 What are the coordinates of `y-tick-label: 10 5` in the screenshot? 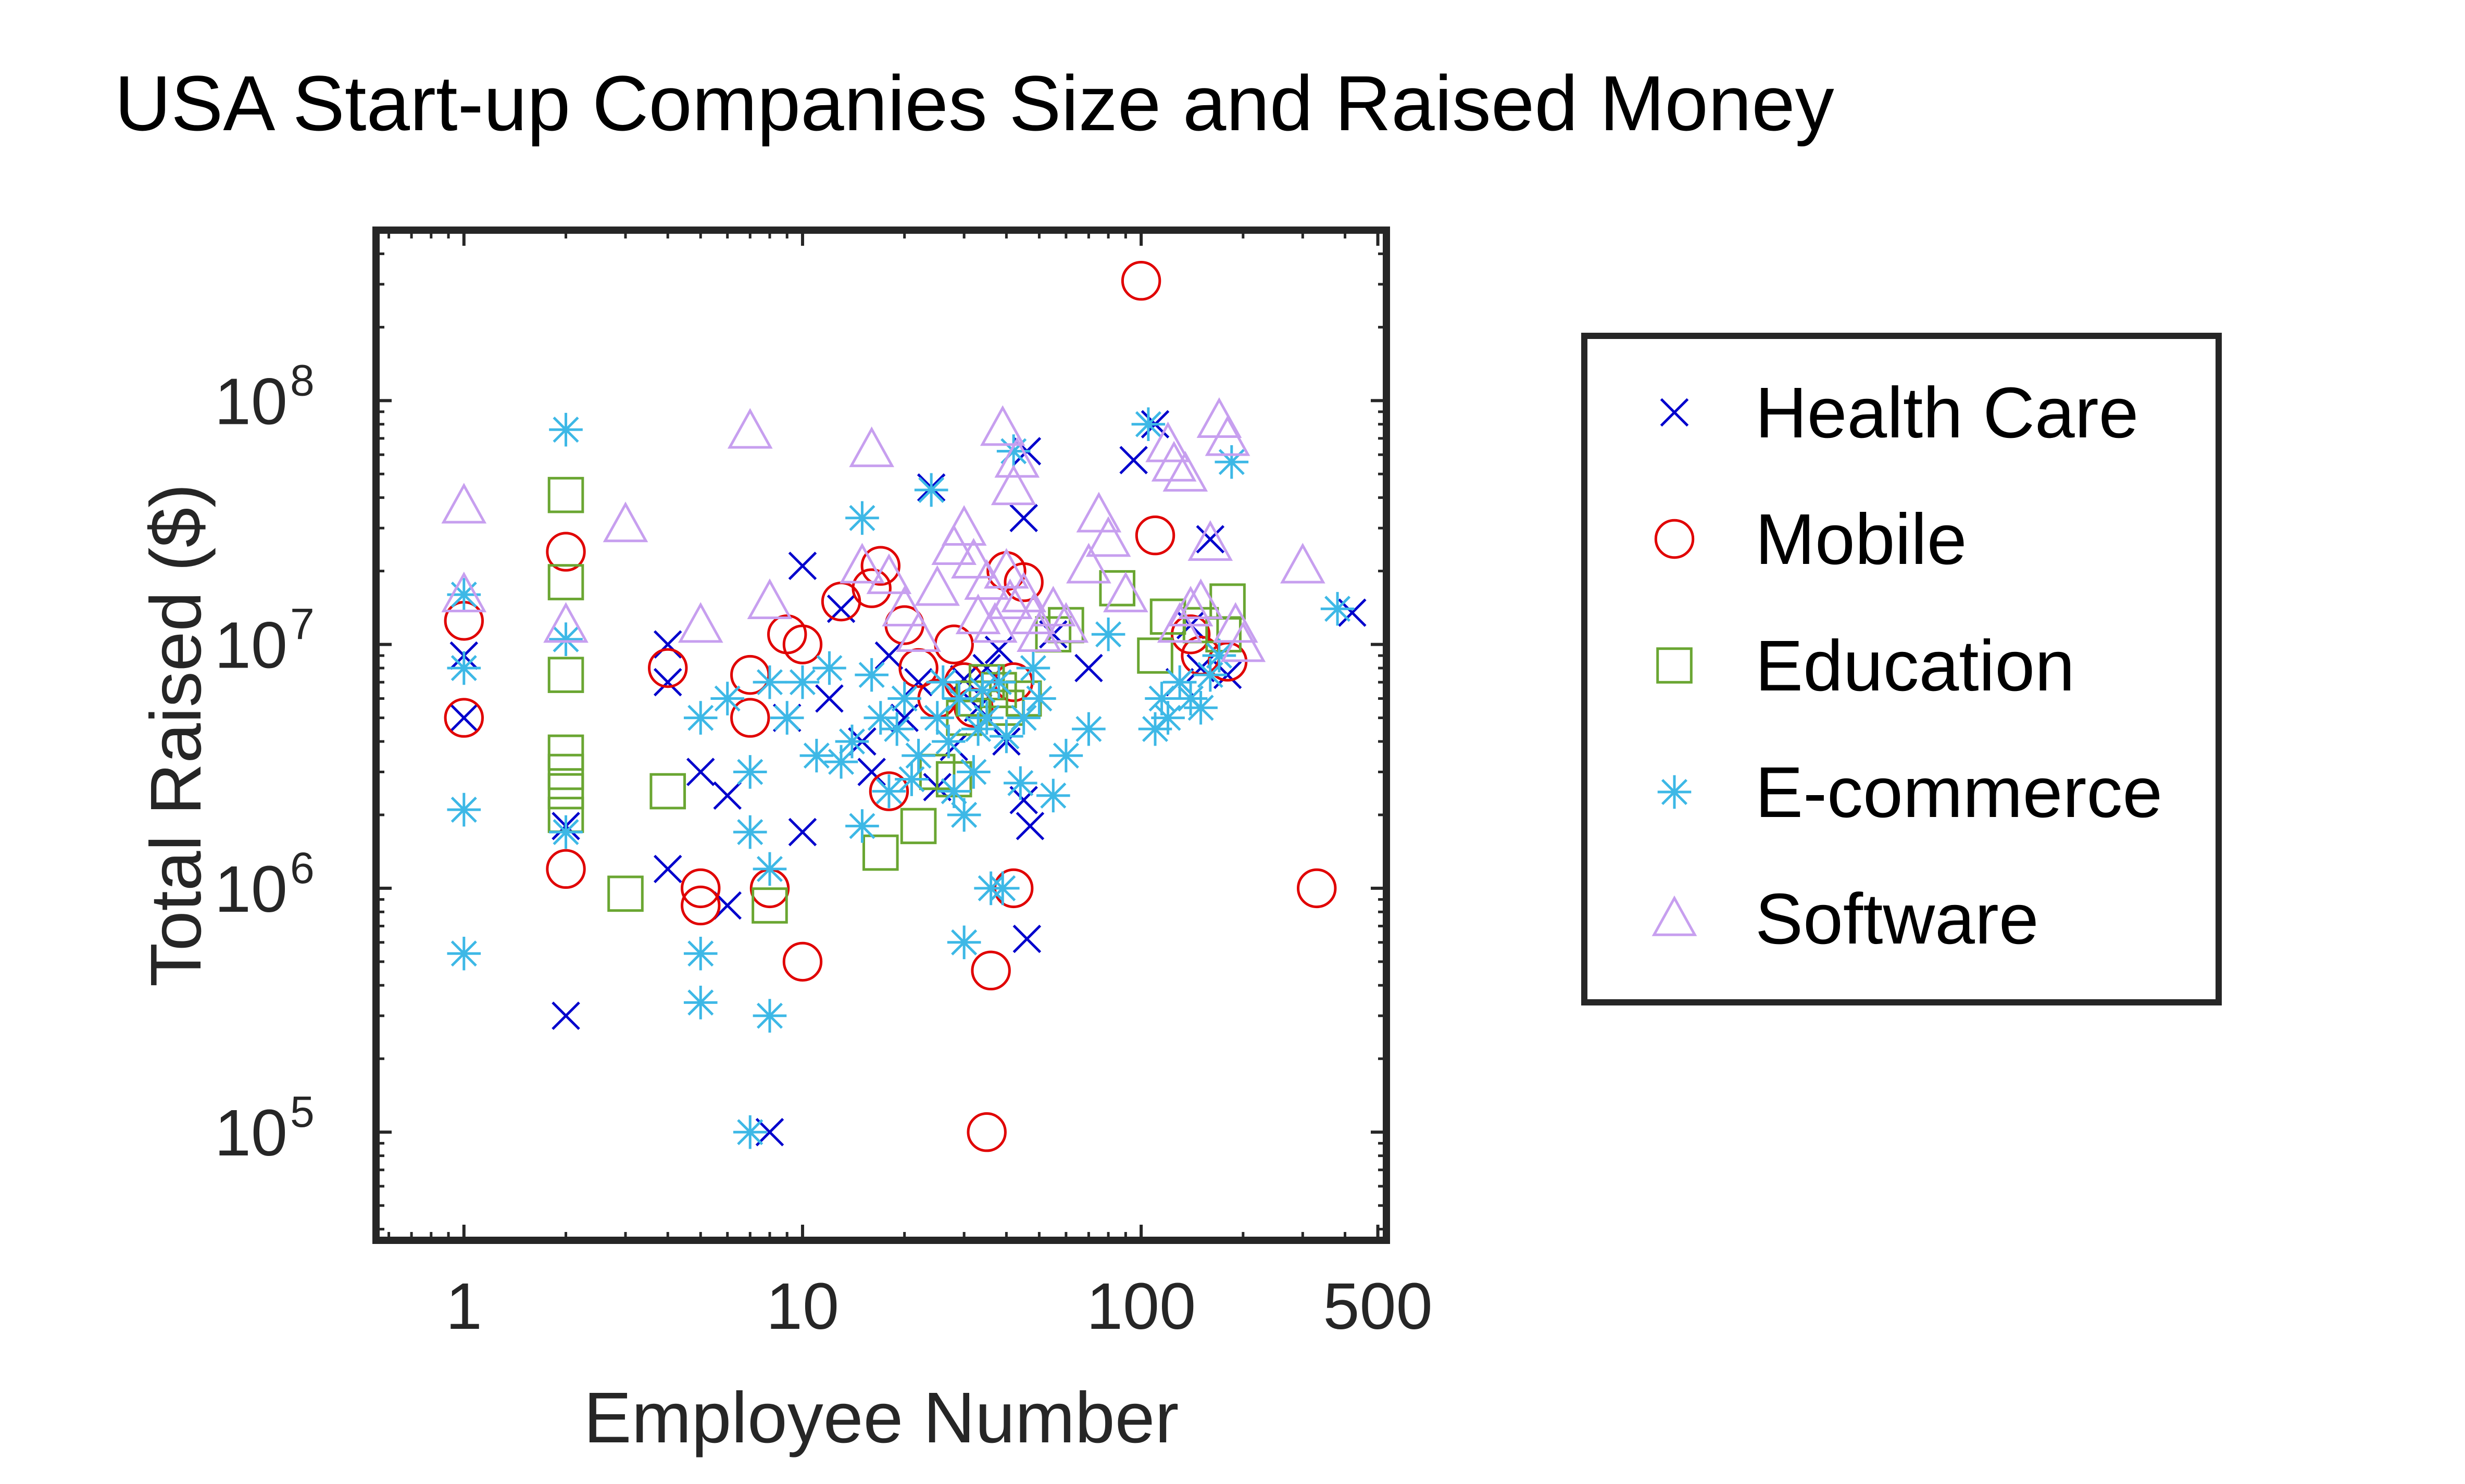 It's located at (265, 1128).